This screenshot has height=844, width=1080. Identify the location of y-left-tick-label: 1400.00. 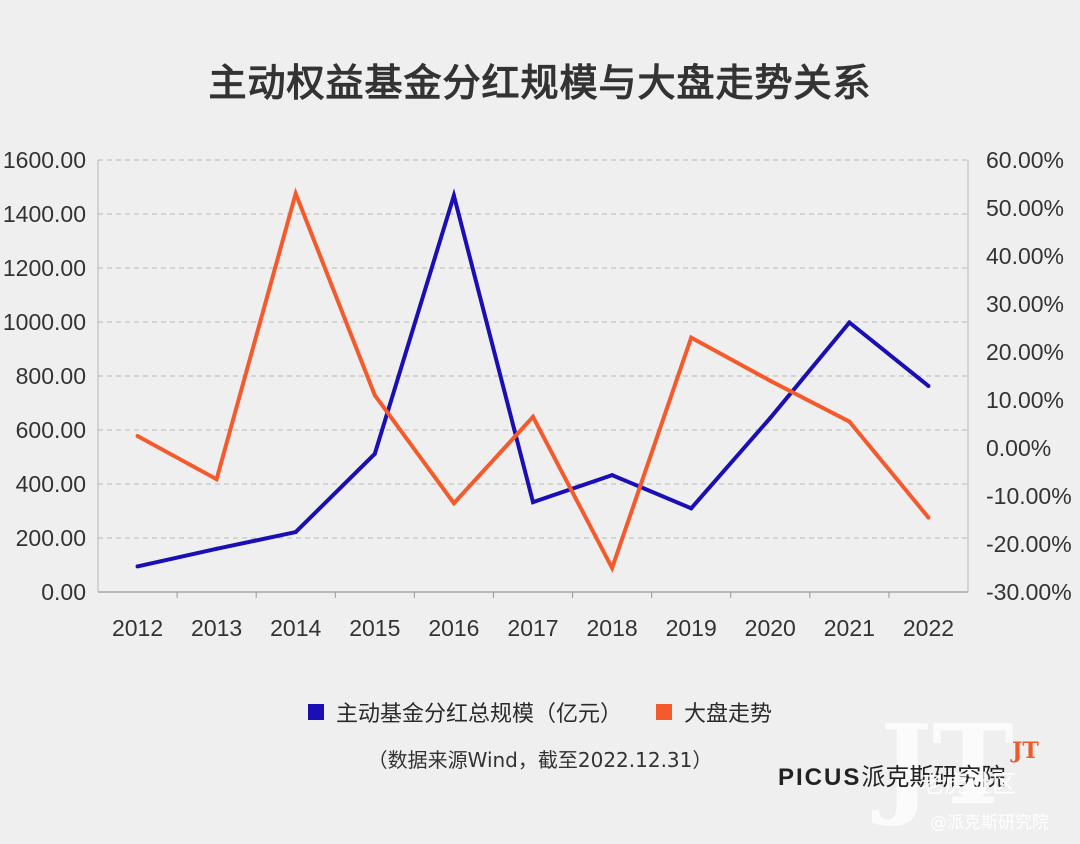
(44, 214).